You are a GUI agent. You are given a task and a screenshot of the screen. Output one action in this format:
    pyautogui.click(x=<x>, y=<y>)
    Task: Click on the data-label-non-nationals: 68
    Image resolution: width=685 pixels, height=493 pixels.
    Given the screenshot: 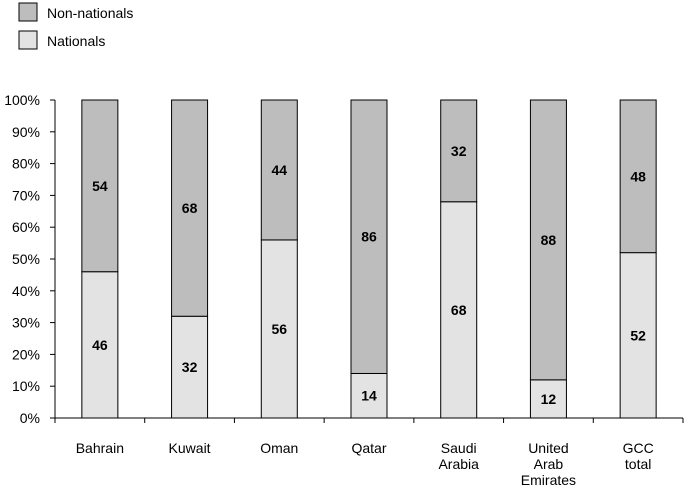 What is the action you would take?
    pyautogui.click(x=190, y=208)
    